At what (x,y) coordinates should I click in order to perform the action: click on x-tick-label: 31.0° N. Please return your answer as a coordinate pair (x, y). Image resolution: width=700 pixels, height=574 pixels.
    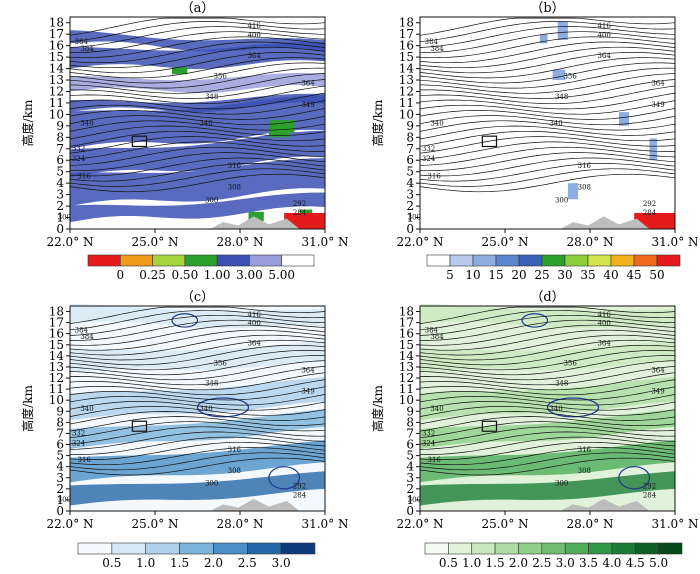
    Looking at the image, I should click on (324, 524).